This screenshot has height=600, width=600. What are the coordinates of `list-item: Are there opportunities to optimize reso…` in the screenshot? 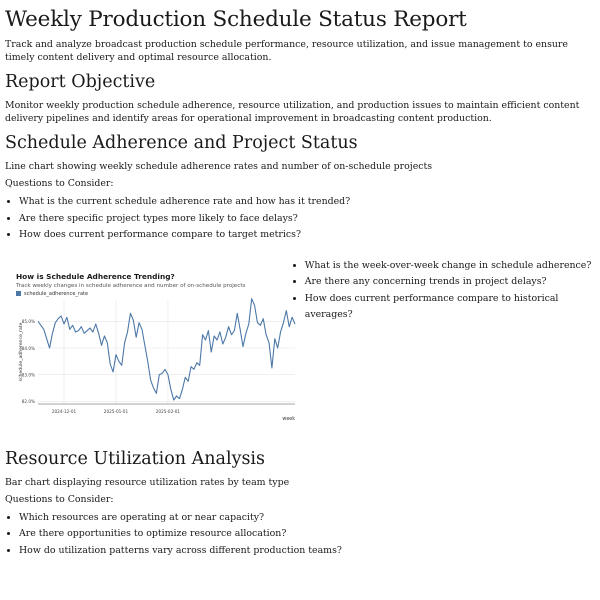 It's located at (307, 534).